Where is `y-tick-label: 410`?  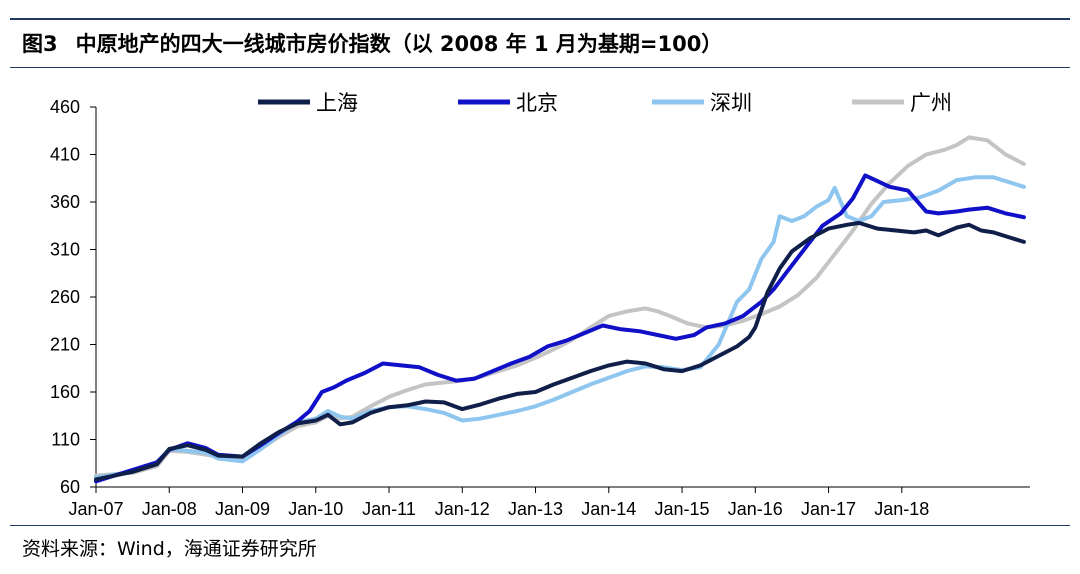
y-tick-label: 410 is located at coordinates (65, 155).